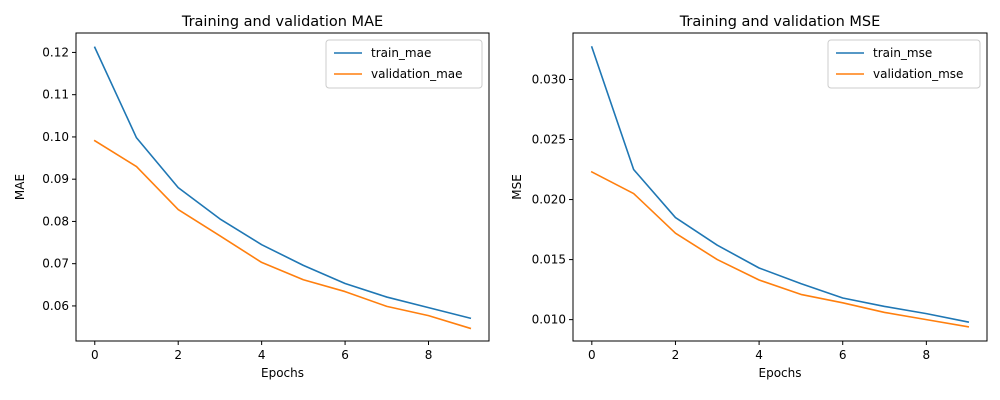 This screenshot has height=400, width=1000. Describe the element at coordinates (549, 140) in the screenshot. I see `y-tick-label: 0.025` at that location.